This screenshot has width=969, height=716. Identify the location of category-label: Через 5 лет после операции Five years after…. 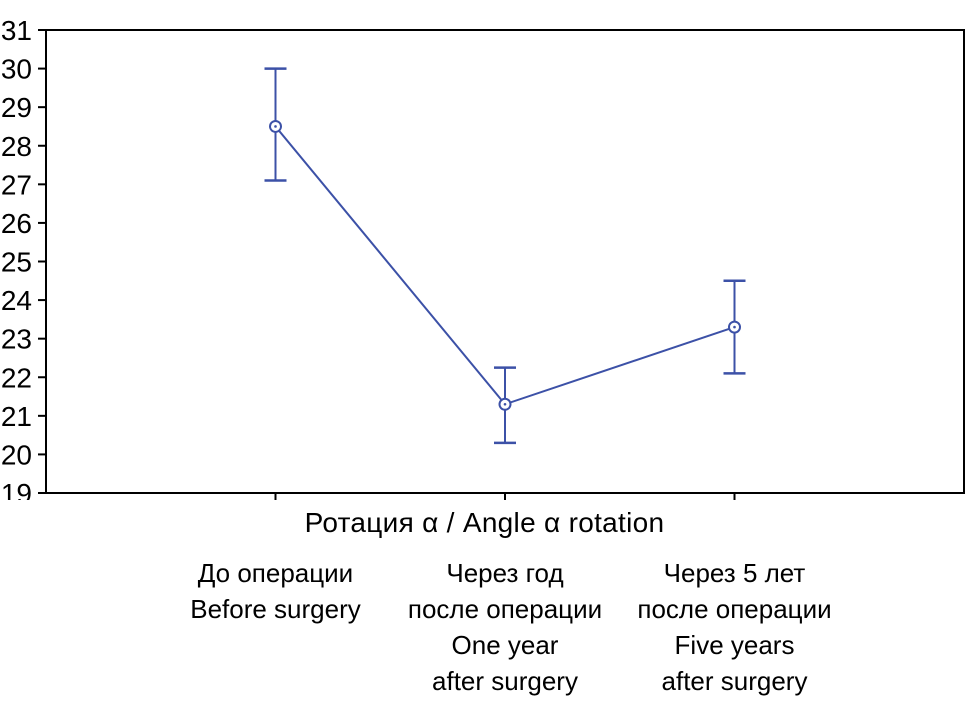
(734, 627).